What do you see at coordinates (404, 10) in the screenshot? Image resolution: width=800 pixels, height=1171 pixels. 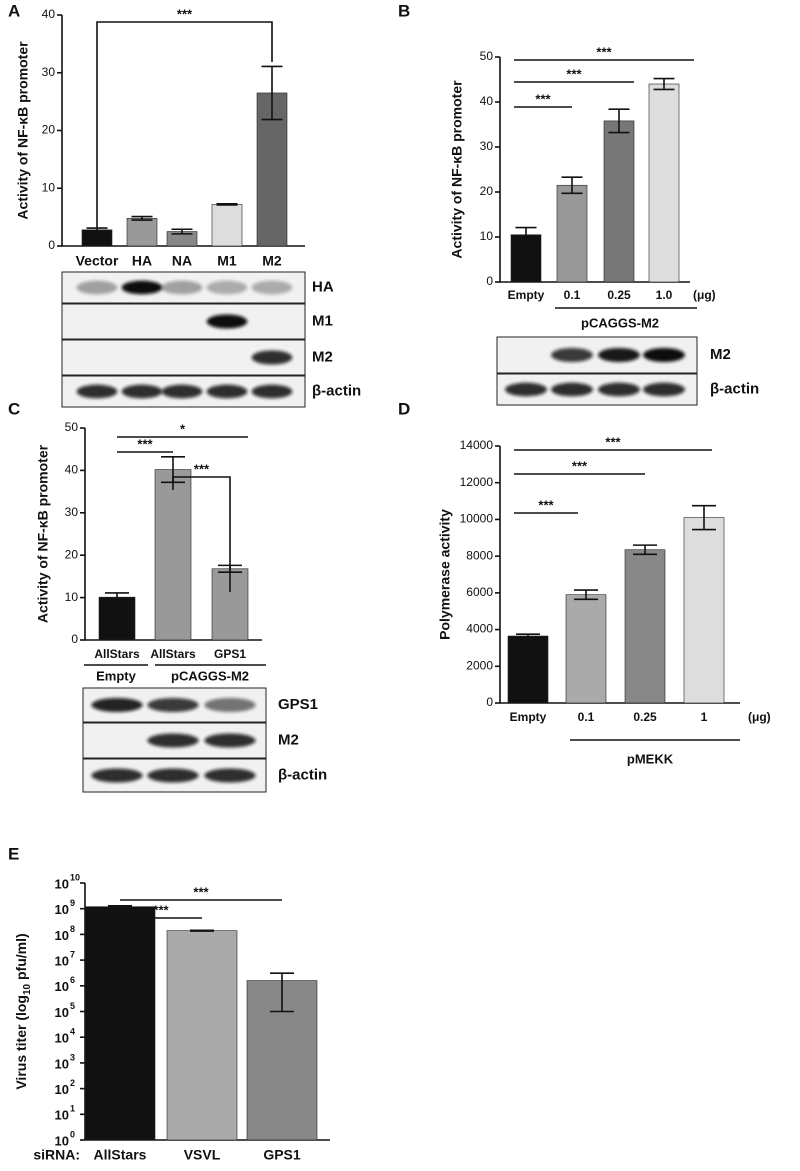 I see `panel-letter: B` at bounding box center [404, 10].